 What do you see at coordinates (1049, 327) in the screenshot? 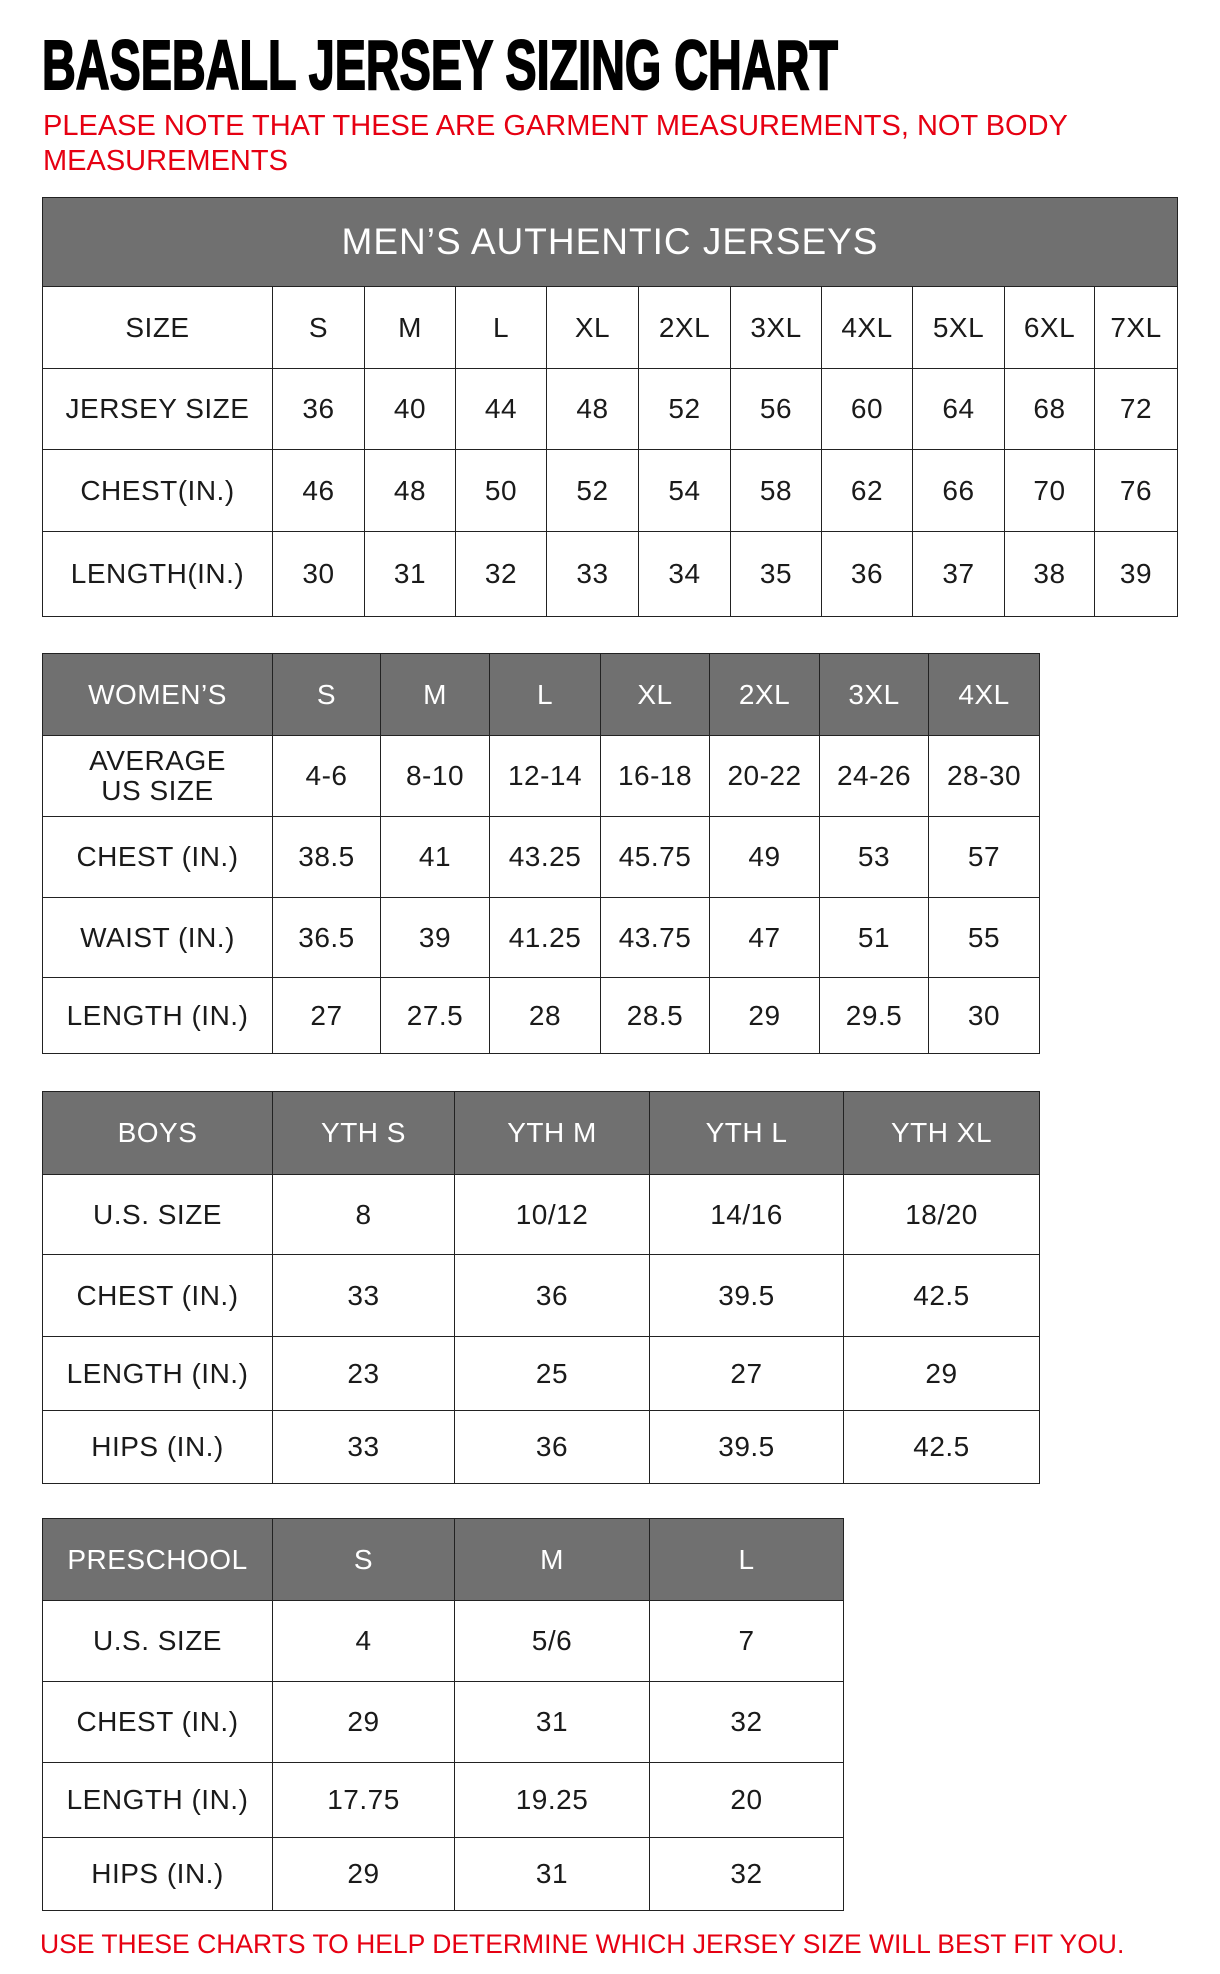
I see `size-column-header: 6XL` at bounding box center [1049, 327].